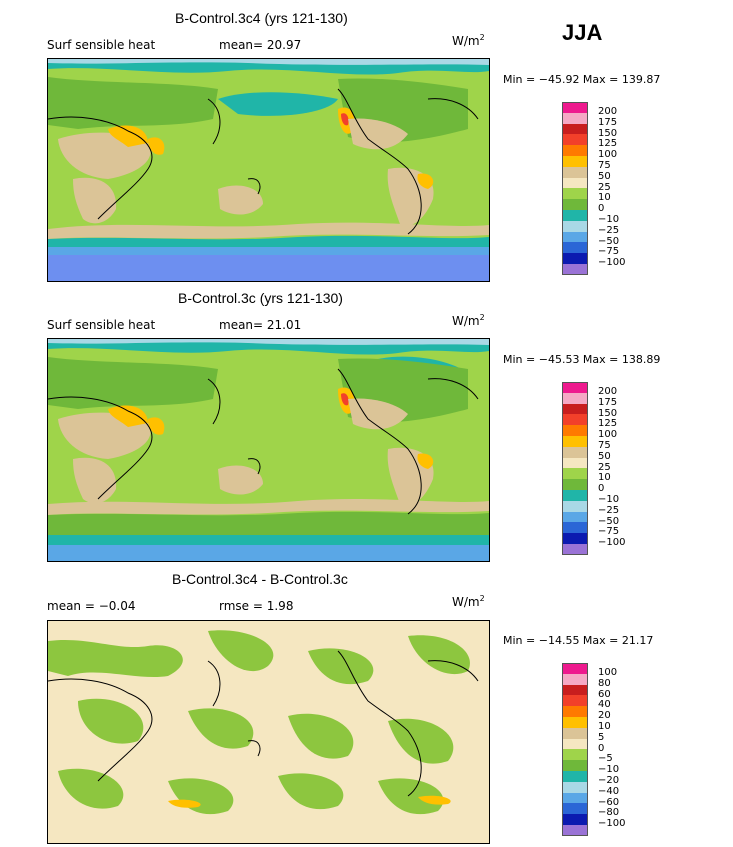 Image resolution: width=733 pixels, height=847 pixels. I want to click on colorbar-tick: −80, so click(609, 813).